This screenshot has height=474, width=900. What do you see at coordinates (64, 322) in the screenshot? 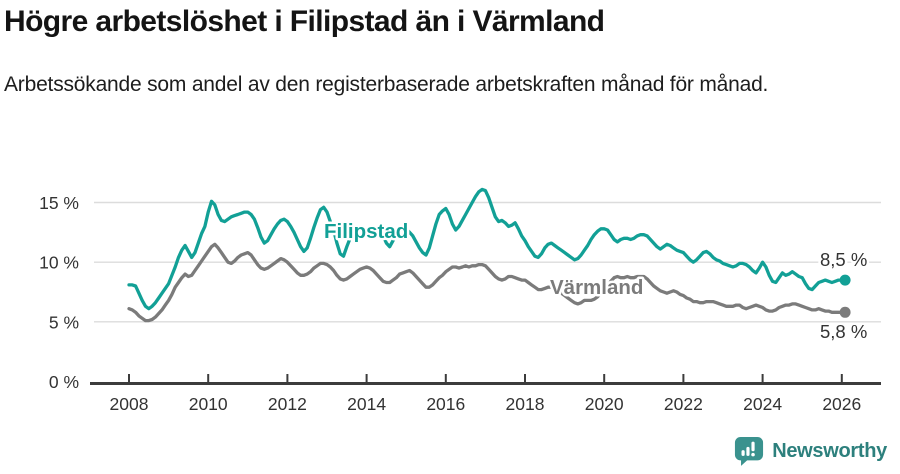
I see `y-axis-tick-label: 5 %` at bounding box center [64, 322].